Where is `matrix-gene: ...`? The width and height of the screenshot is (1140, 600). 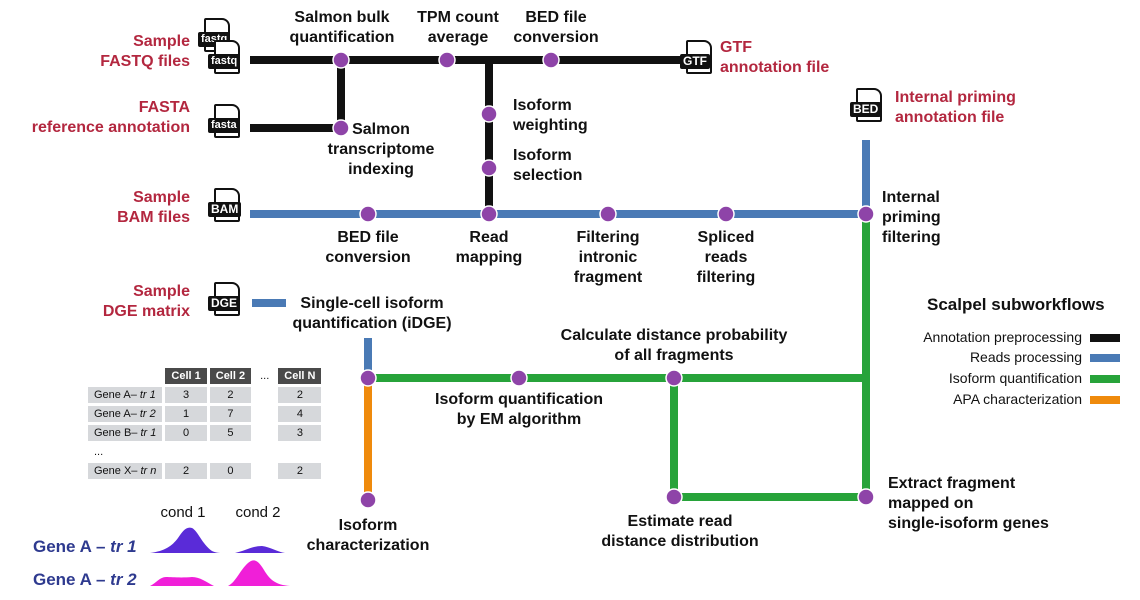 matrix-gene: ... is located at coordinates (99, 452).